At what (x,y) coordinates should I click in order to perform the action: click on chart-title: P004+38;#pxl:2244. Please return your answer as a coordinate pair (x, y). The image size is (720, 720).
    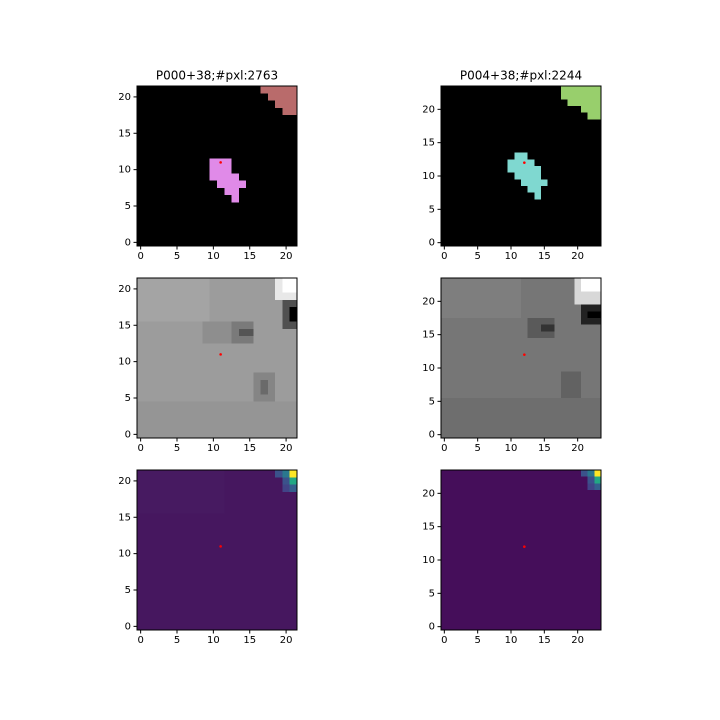
    Looking at the image, I should click on (521, 76).